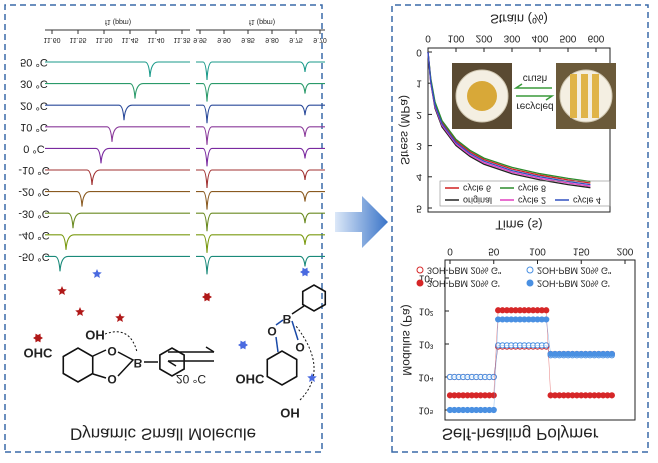 This screenshot has width=658, height=463. What do you see at coordinates (419, 145) in the screenshot?
I see `y-tick-label: 3` at bounding box center [419, 145].